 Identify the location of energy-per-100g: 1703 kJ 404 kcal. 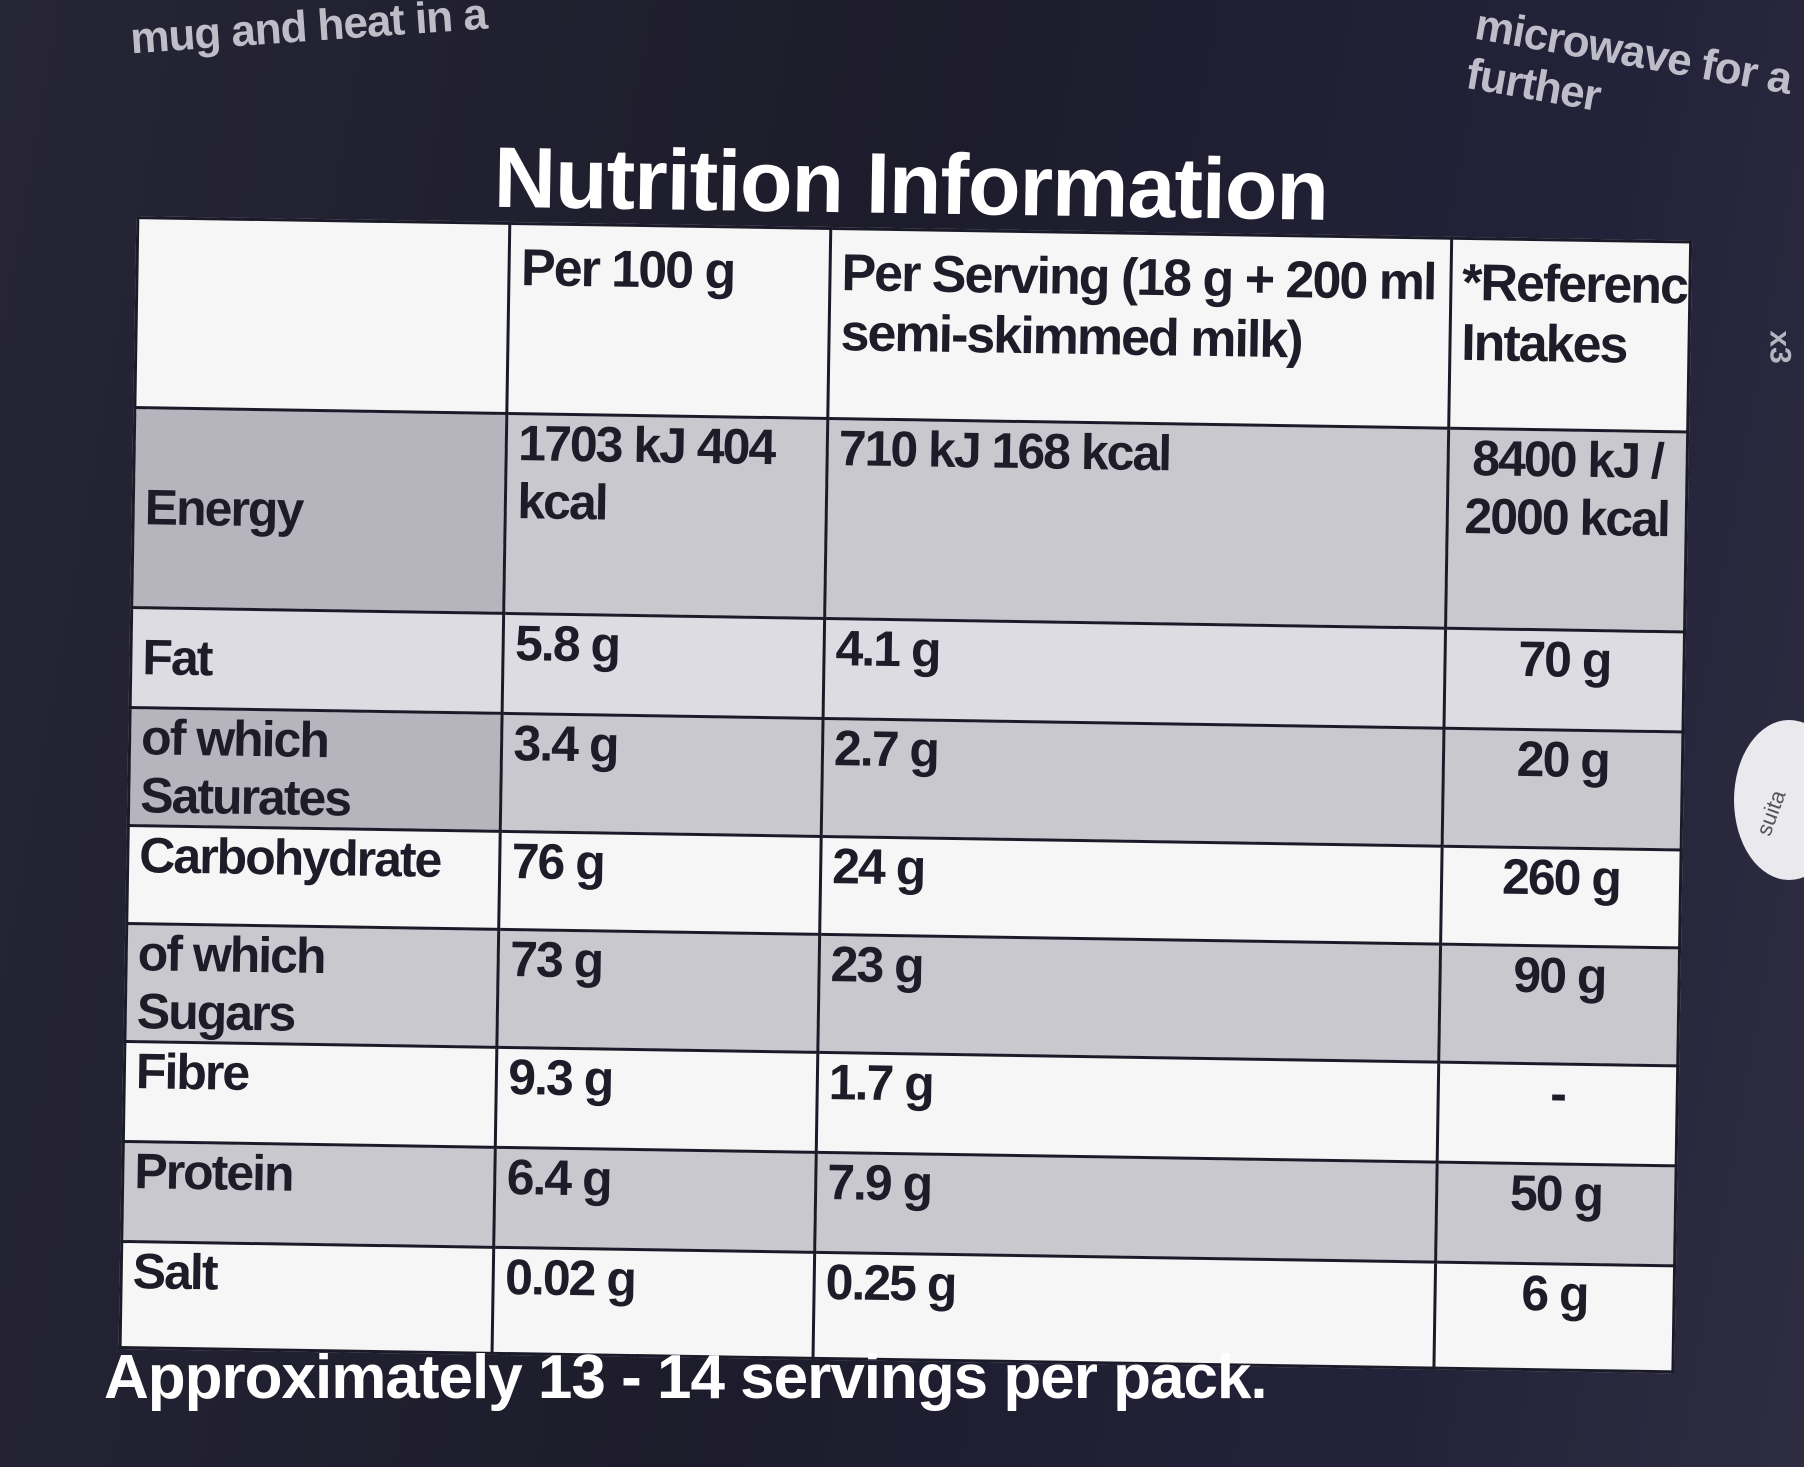
(666, 516).